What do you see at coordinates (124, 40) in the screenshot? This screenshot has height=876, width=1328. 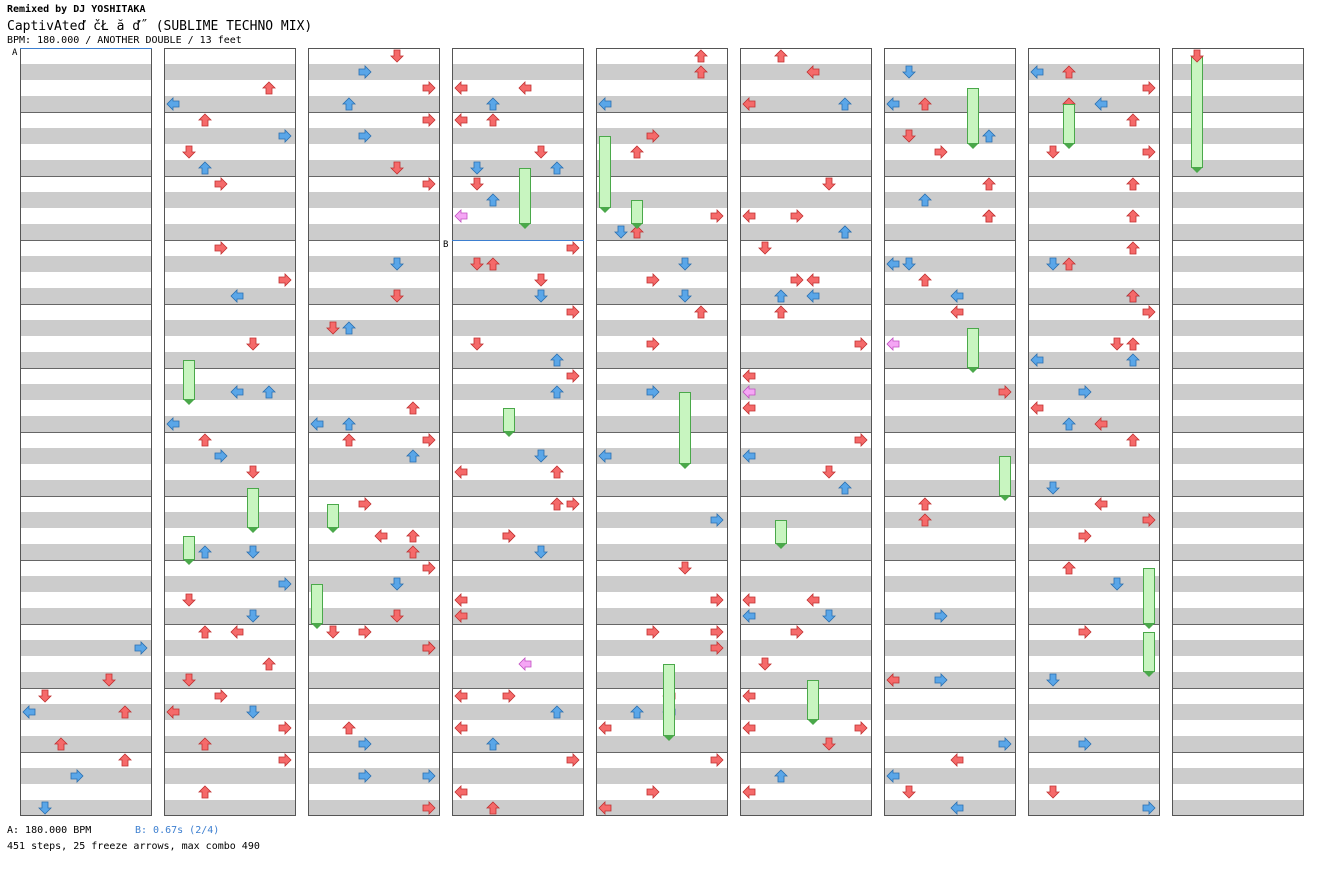 I see `chart-info: BPM: 180.000 / ANOTHER DOUBLE / 13 feet` at bounding box center [124, 40].